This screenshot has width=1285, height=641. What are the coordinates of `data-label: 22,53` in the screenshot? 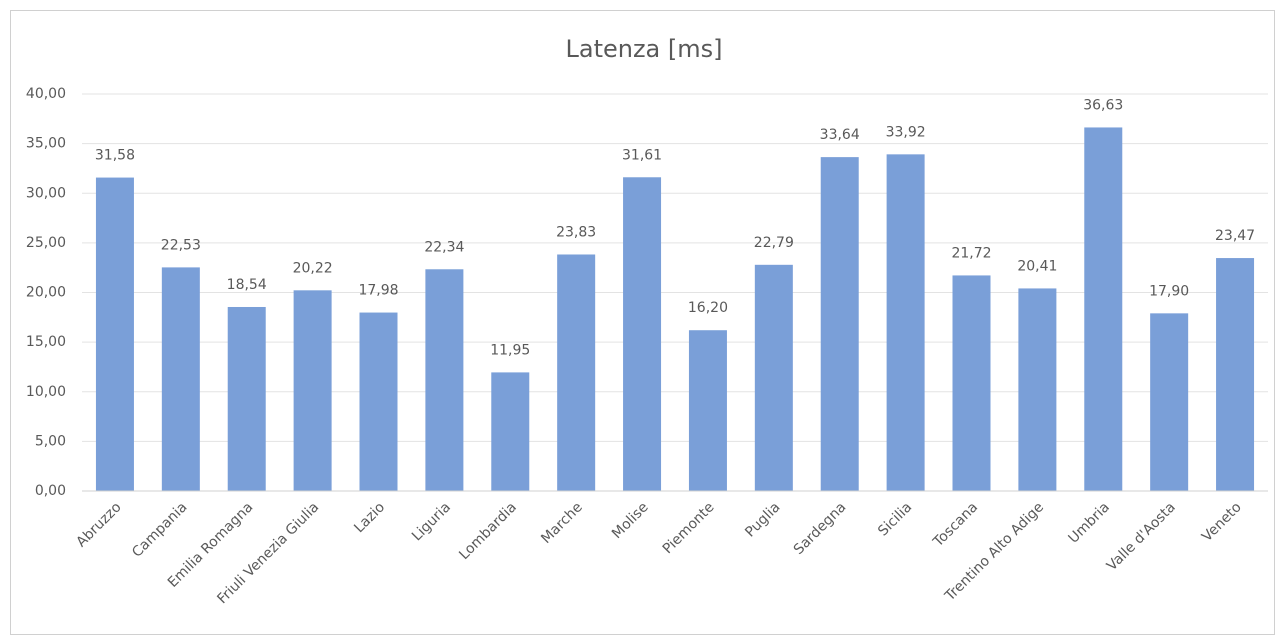 It's located at (181, 245).